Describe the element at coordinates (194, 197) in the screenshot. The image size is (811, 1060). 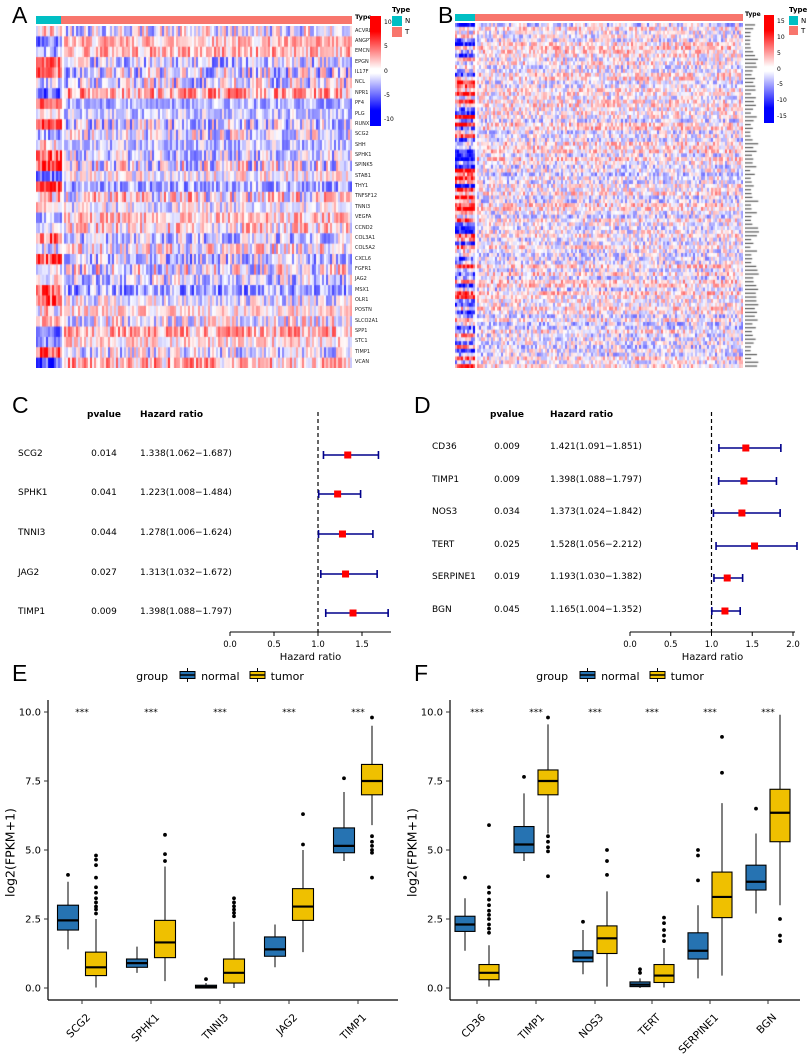
I see `heatmap-a-matrix` at that location.